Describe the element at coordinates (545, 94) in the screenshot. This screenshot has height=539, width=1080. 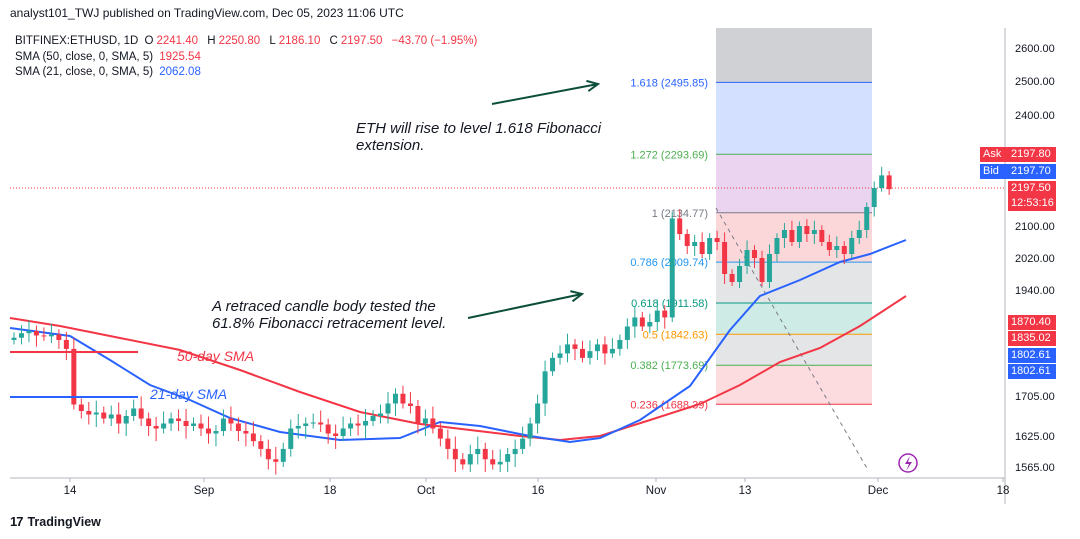
I see `arrow-target` at that location.